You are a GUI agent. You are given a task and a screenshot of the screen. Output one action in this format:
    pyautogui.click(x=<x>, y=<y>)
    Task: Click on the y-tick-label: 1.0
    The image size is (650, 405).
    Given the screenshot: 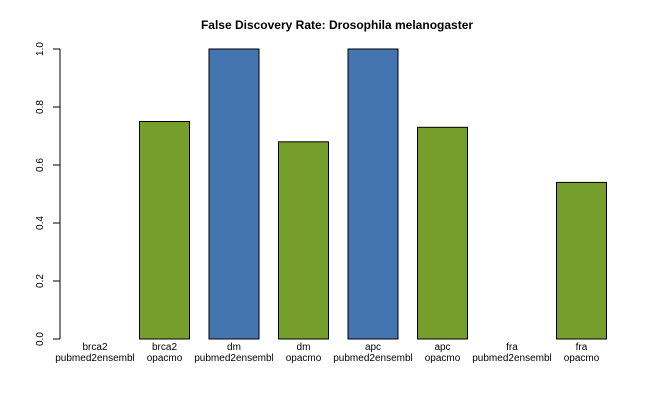 What is the action you would take?
    pyautogui.click(x=40, y=49)
    